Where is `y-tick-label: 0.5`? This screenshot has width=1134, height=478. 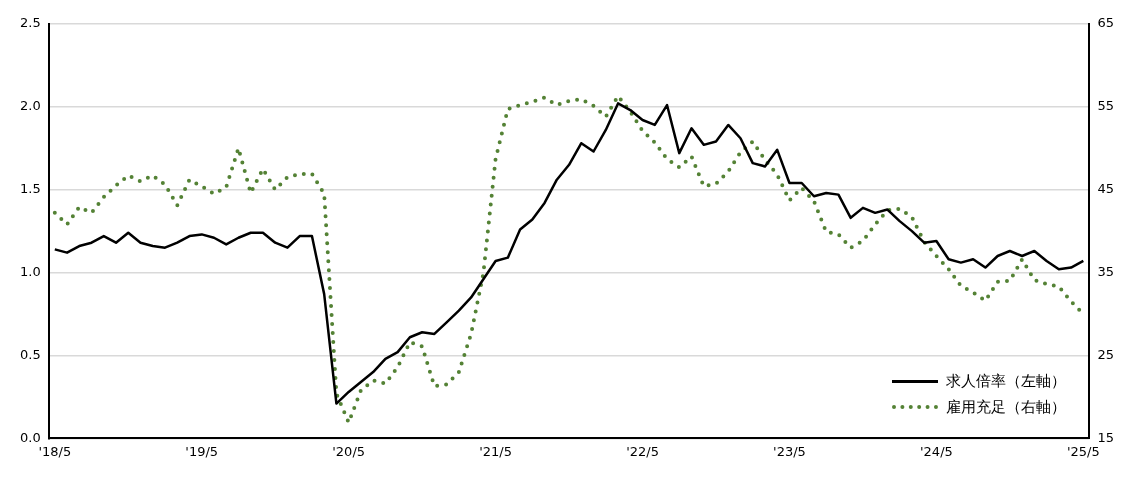
y-tick-label: 0.5 is located at coordinates (30, 354).